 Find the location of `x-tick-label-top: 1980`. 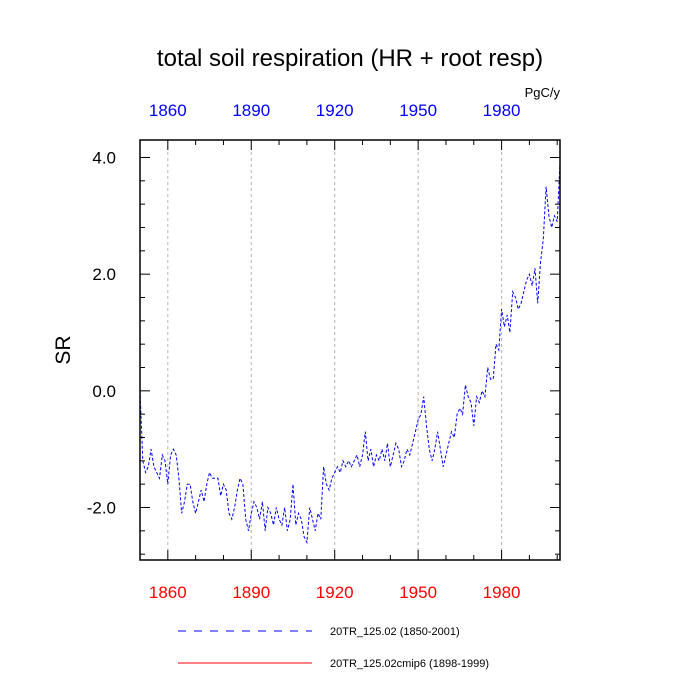

x-tick-label-top: 1980 is located at coordinates (502, 110).